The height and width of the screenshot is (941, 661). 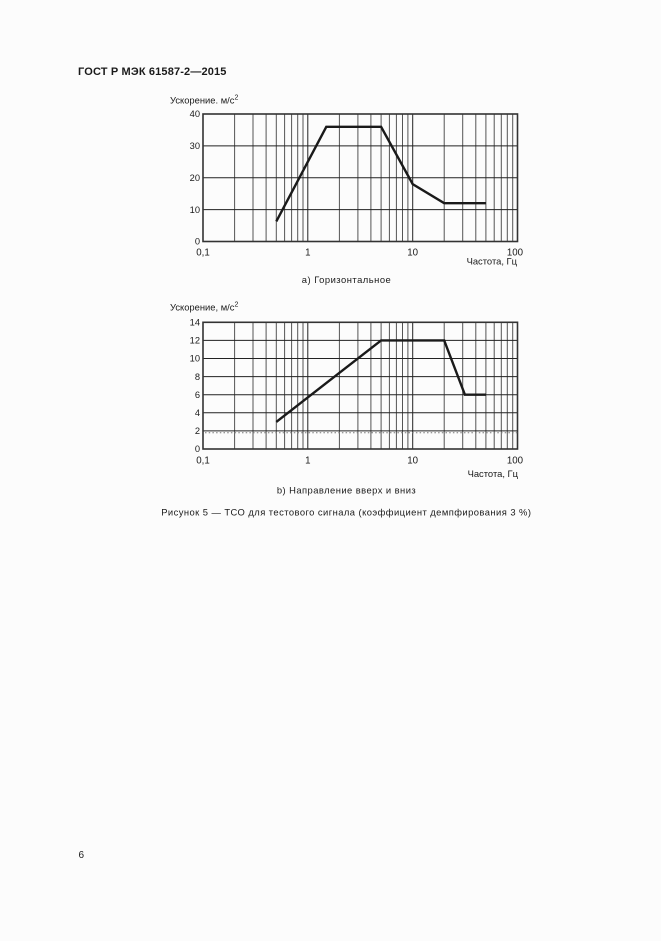 What do you see at coordinates (195, 114) in the screenshot?
I see `svg-text: 40` at bounding box center [195, 114].